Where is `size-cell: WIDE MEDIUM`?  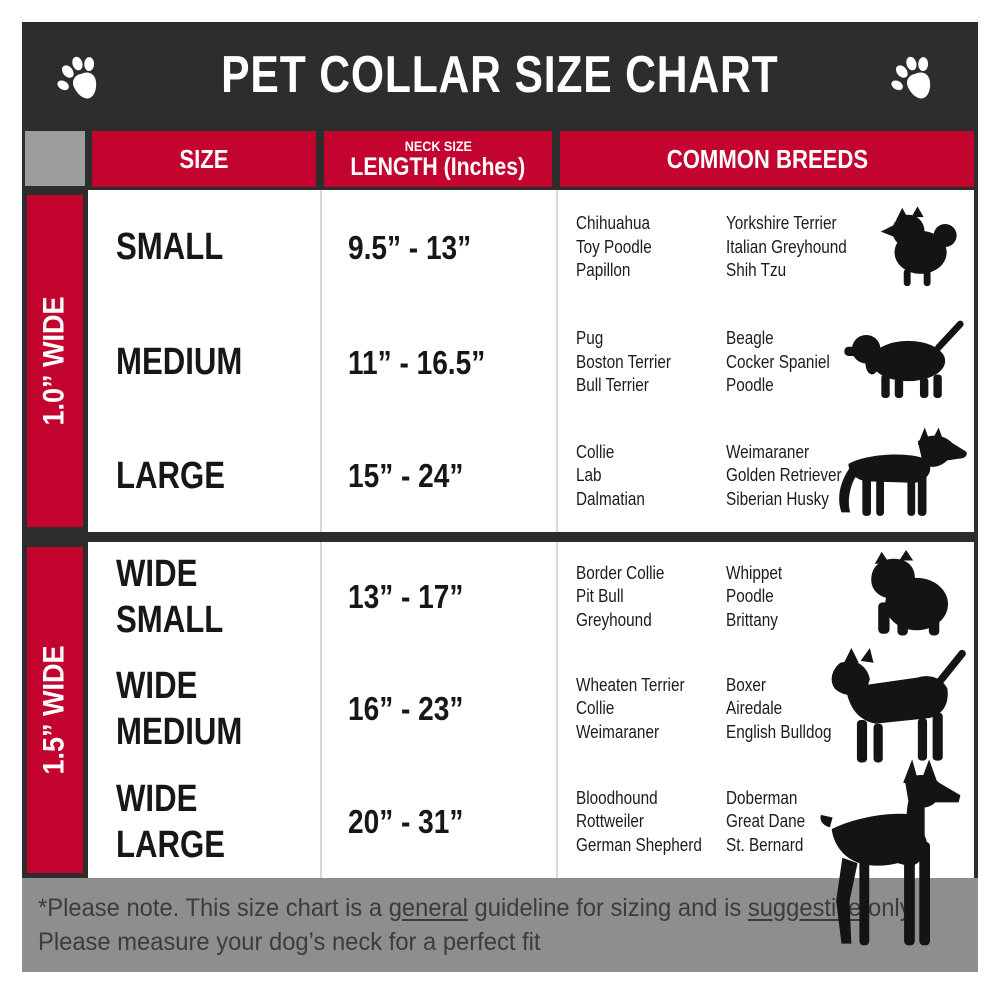 size-cell: WIDE MEDIUM is located at coordinates (179, 708).